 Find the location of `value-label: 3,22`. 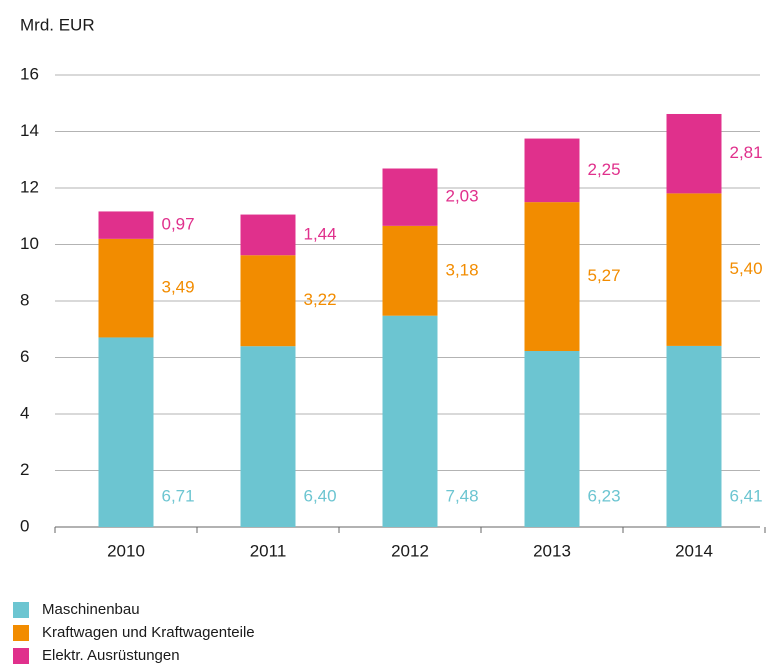

value-label: 3,22 is located at coordinates (320, 299).